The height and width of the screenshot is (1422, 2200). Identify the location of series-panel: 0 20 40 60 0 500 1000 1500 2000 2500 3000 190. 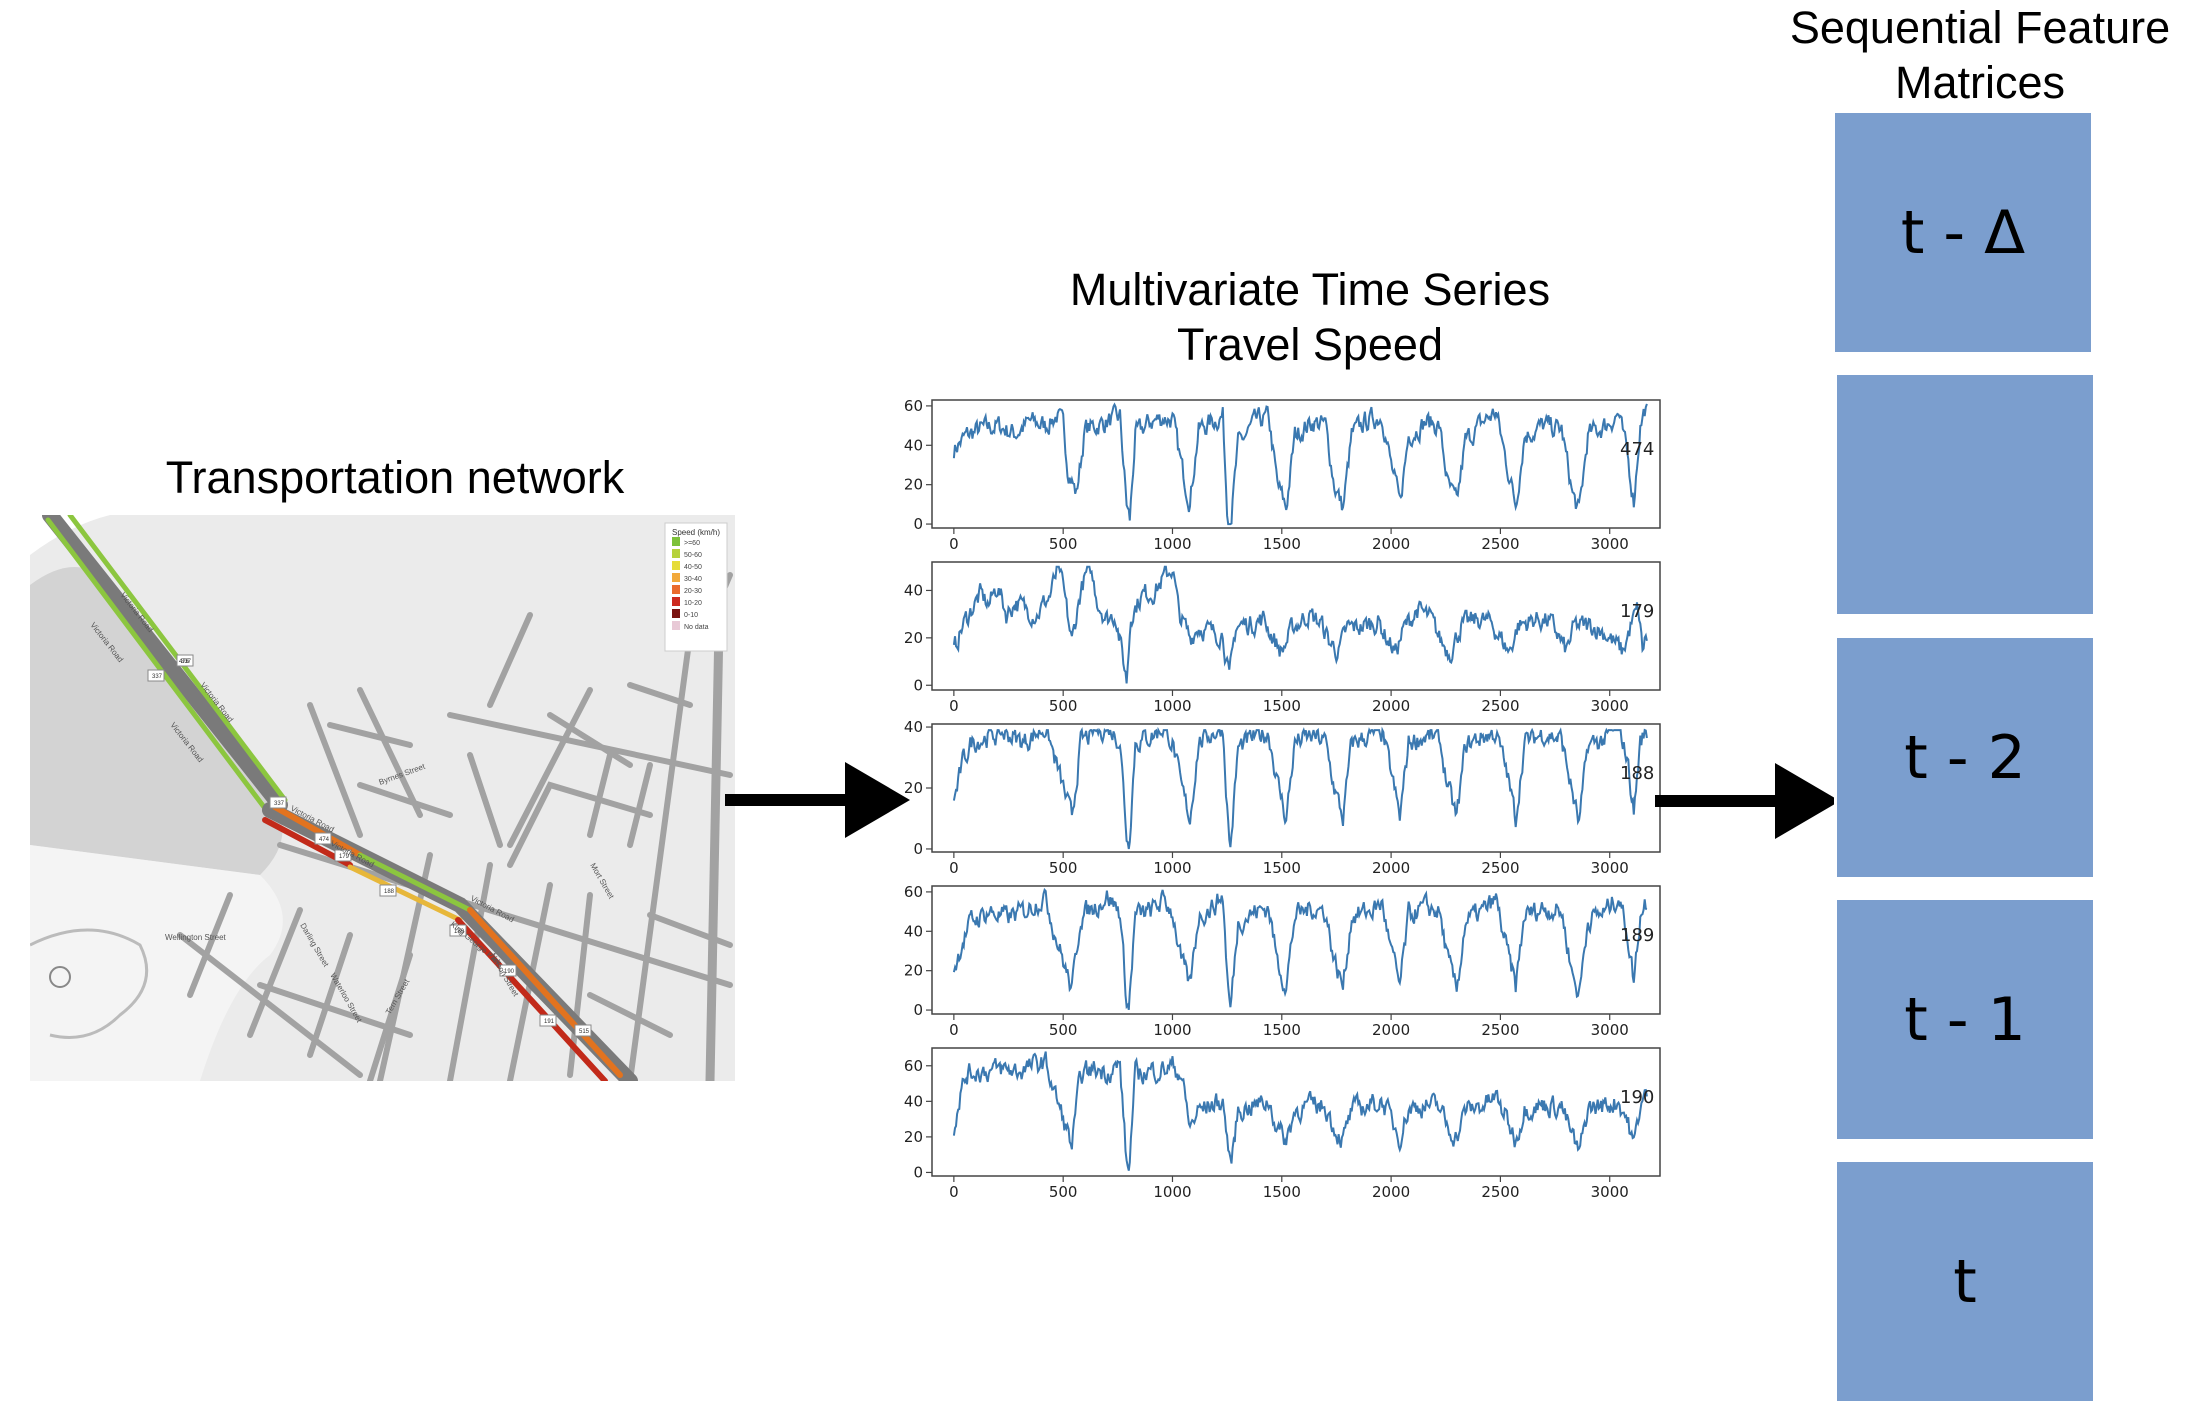
(1282, 1124).